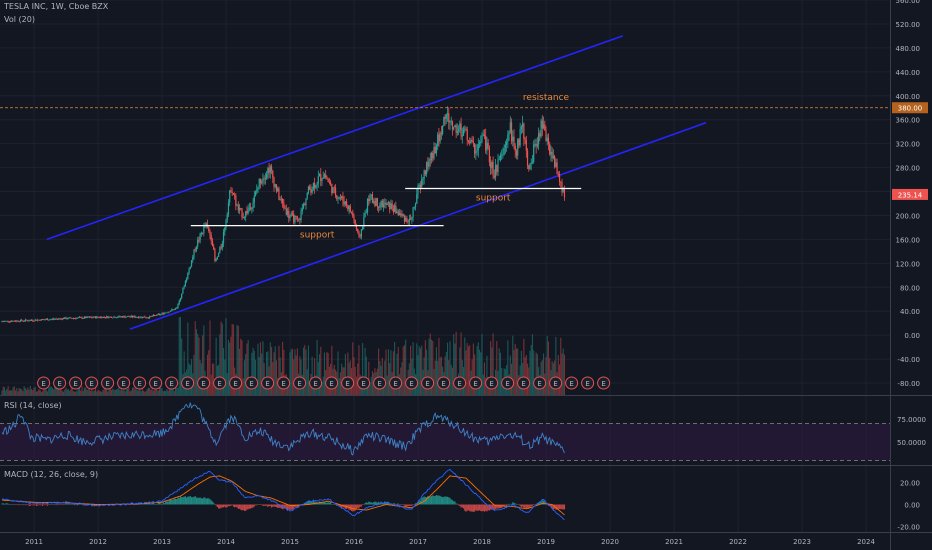 The height and width of the screenshot is (550, 932). Describe the element at coordinates (19, 19) in the screenshot. I see `volume-legend: Vol (20)` at that location.